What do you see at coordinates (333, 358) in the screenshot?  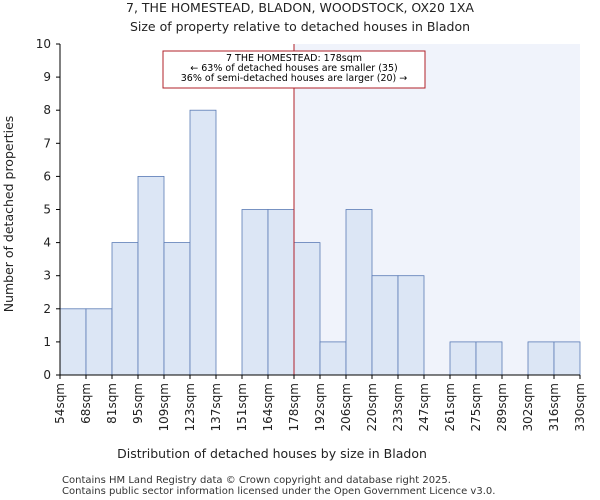 I see `bar-192sqm` at bounding box center [333, 358].